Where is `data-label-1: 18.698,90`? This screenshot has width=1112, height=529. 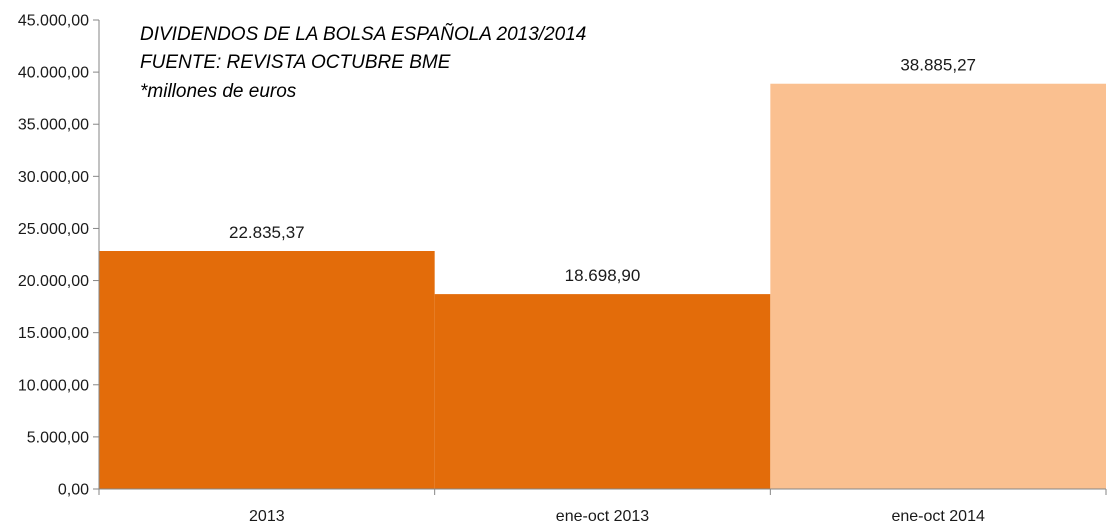
data-label-1: 18.698,90 is located at coordinates (603, 275).